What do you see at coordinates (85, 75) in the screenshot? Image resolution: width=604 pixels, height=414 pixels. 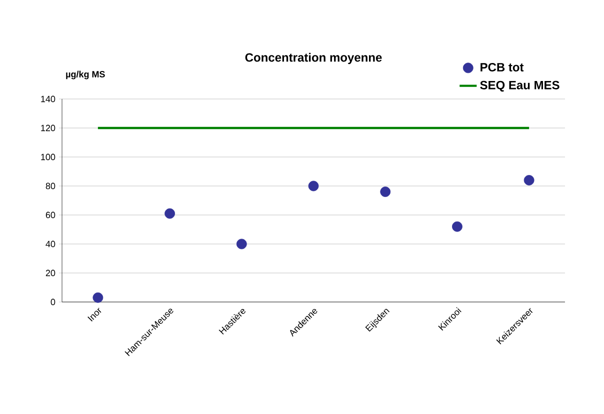 I see `y-axis-title: µg/kg MS` at bounding box center [85, 75].